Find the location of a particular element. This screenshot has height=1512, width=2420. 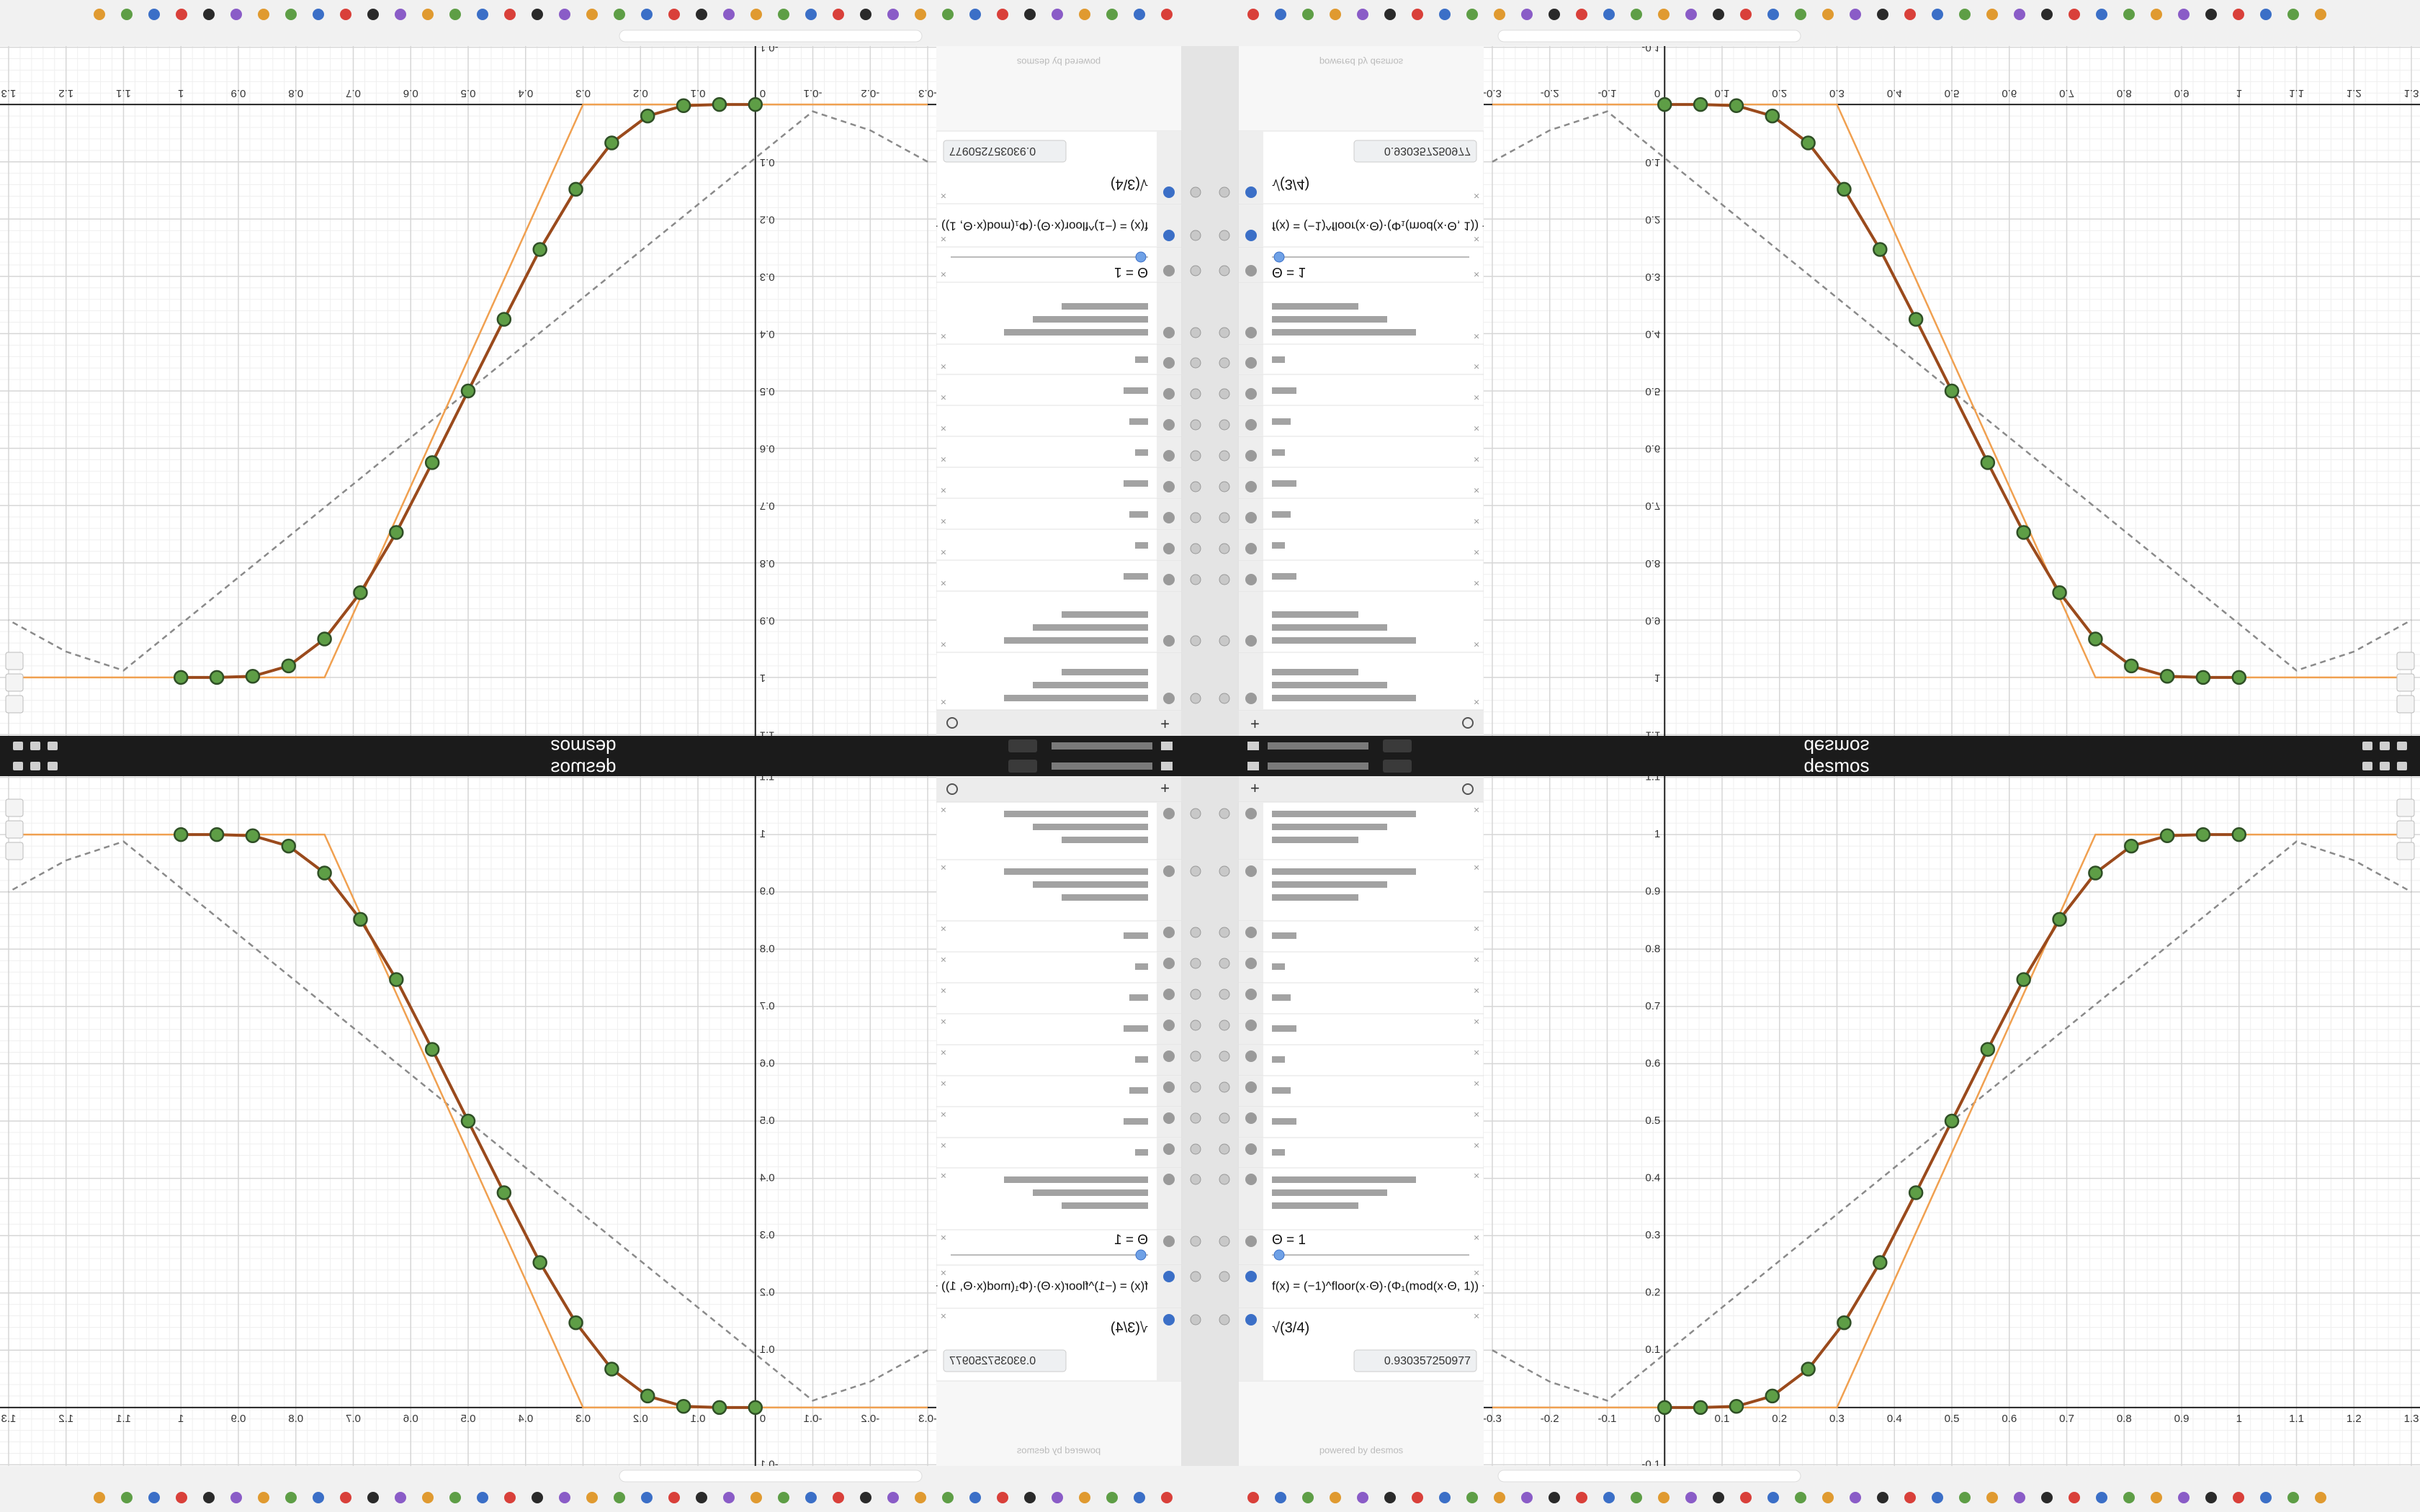

menu-button is located at coordinates (1167, 766).